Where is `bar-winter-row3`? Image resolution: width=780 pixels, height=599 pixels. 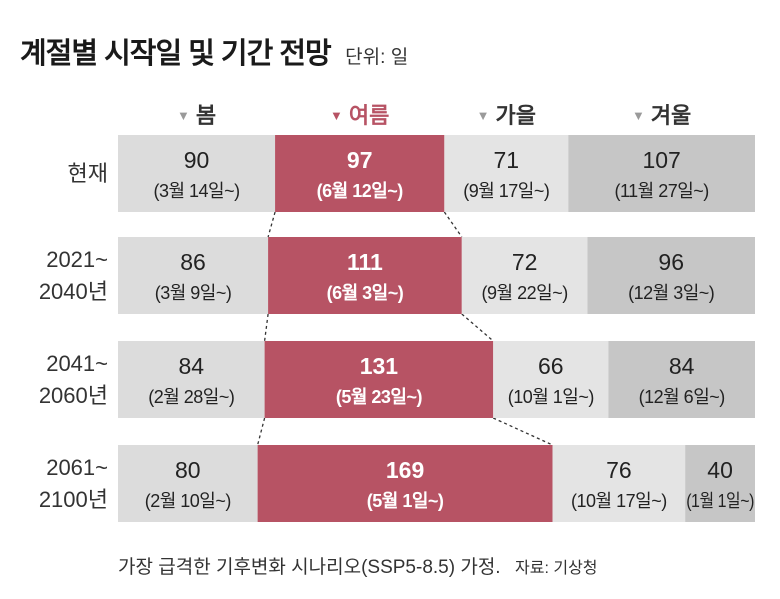 bar-winter-row3 is located at coordinates (681, 379).